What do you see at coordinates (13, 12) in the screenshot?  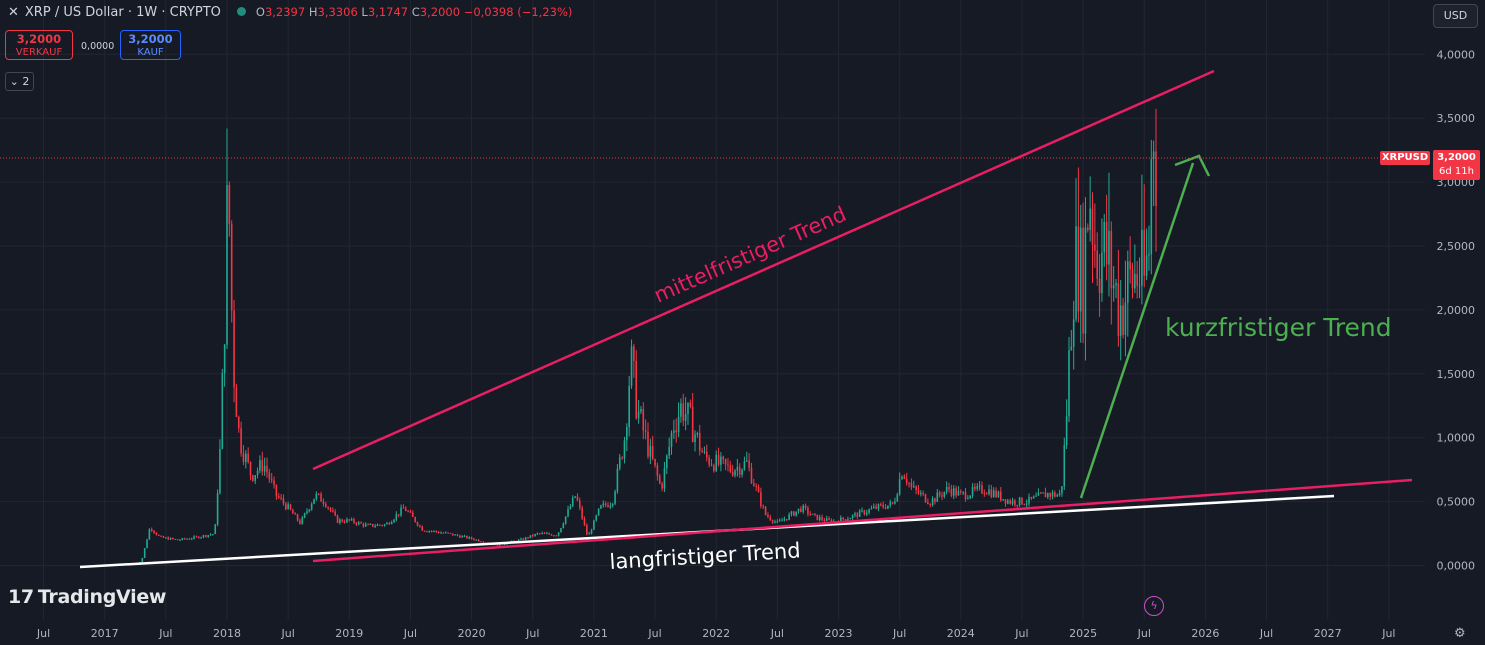 I see `close-icon: ✕` at bounding box center [13, 12].